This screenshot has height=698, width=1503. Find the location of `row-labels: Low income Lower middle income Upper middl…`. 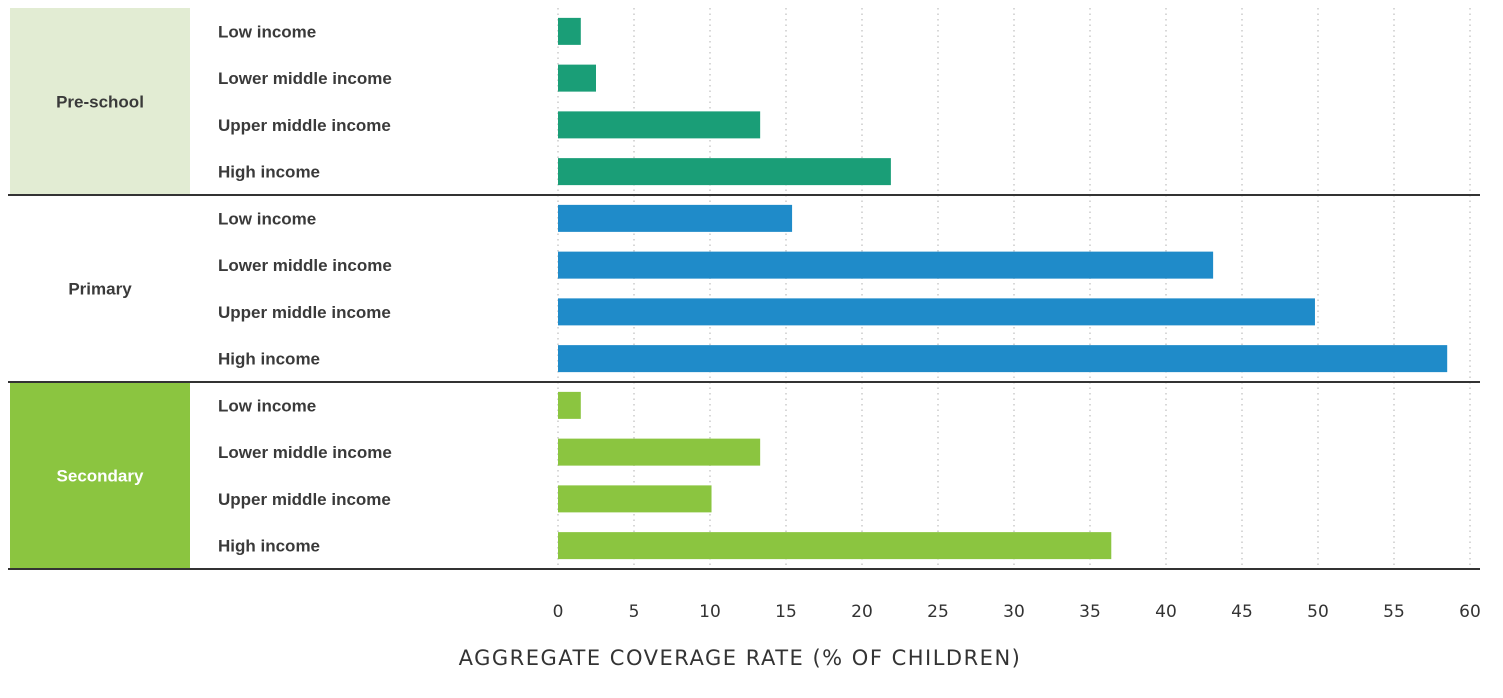

row-labels: Low income Lower middle income Upper middl… is located at coordinates (305, 288).